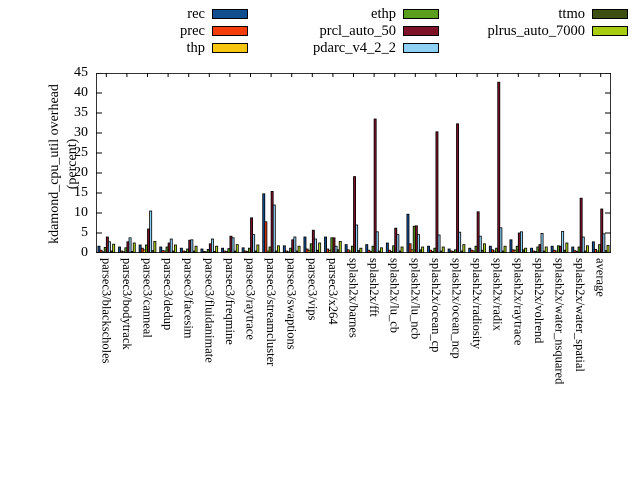  Describe the element at coordinates (315, 245) in the screenshot. I see `bar-pdarc_v4_2_2-parsec3-vips` at that location.